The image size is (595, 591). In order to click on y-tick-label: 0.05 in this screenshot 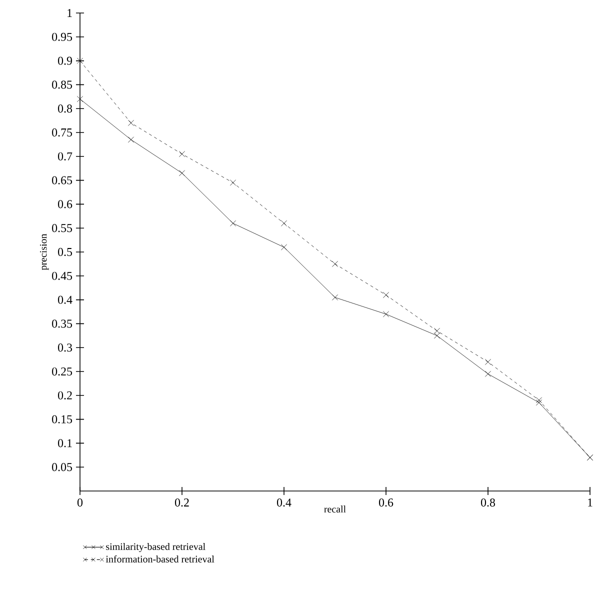, I will do `click(62, 467)`.